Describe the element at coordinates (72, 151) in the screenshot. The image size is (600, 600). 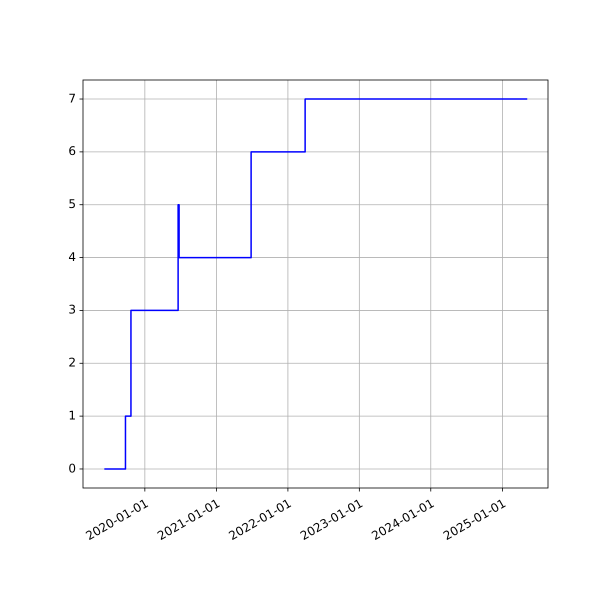
I see `y-tick-label: 6` at that location.